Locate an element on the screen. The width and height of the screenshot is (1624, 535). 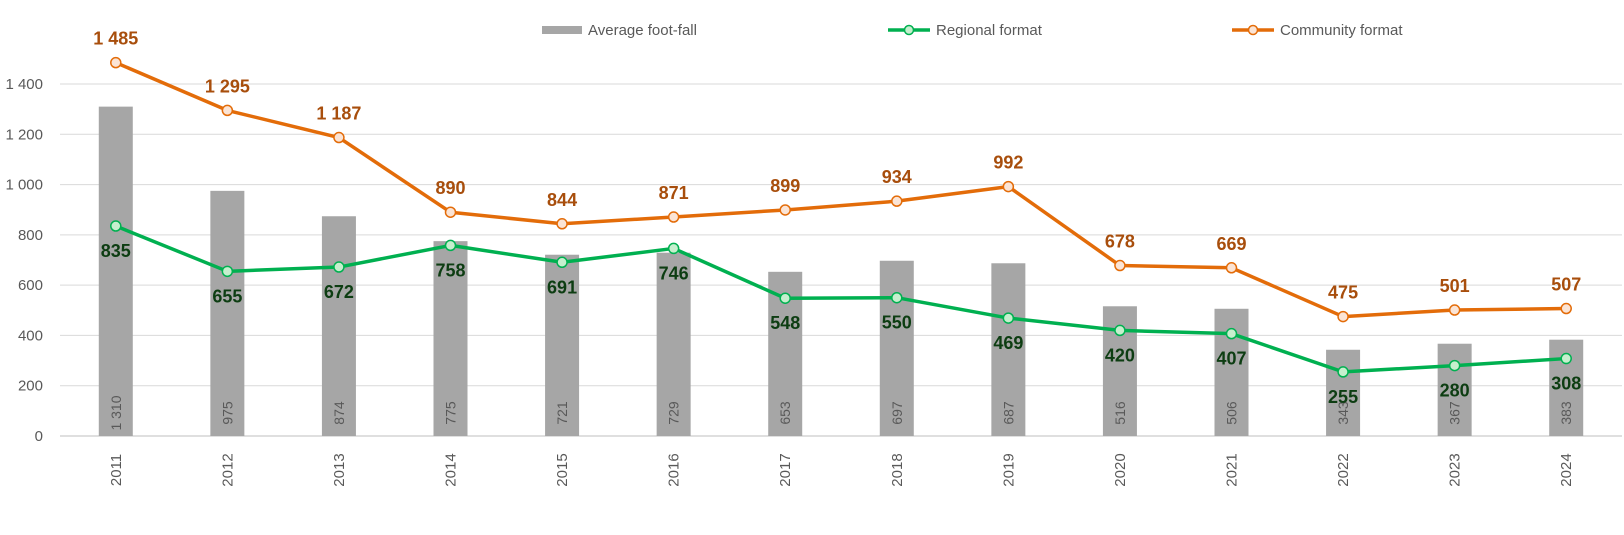
bar-data-label: 1 310 is located at coordinates (116, 412).